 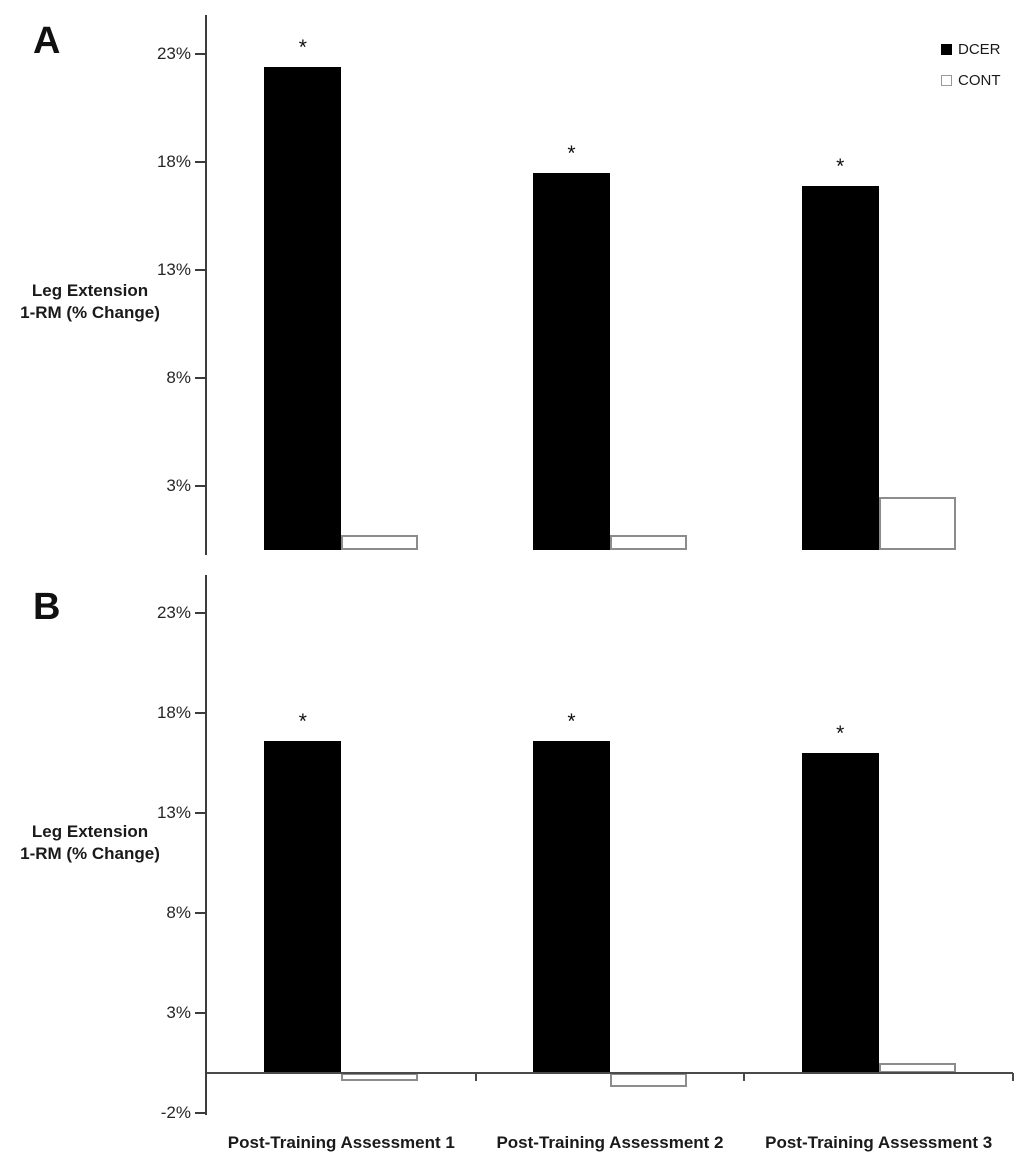 What do you see at coordinates (917, 523) in the screenshot?
I see `bar-cont-a3` at bounding box center [917, 523].